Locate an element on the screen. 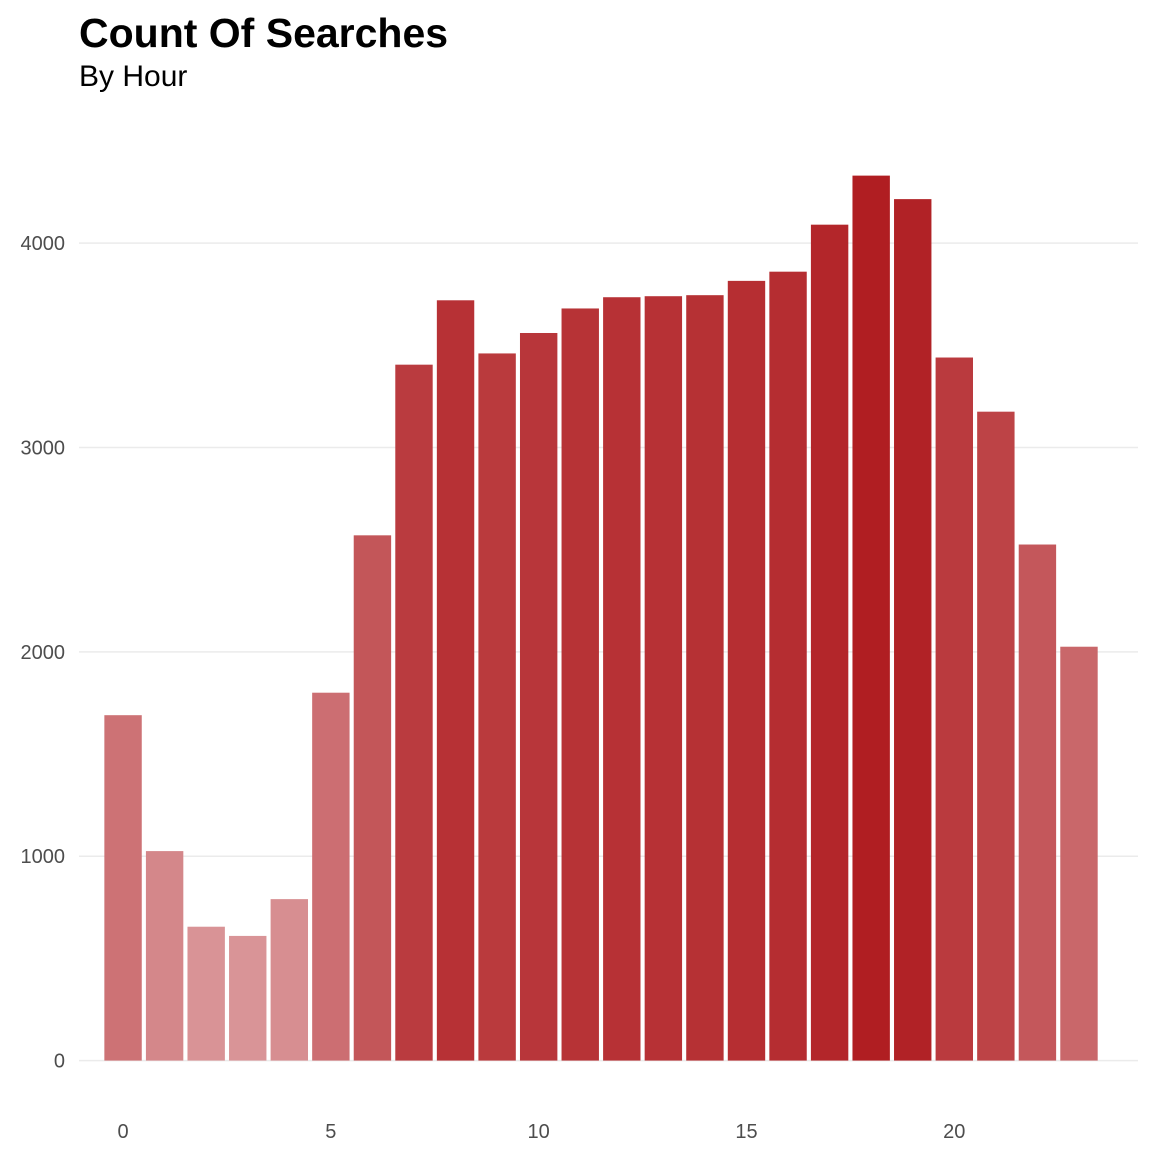 The width and height of the screenshot is (1152, 1152). x-axis: 0 5 10 15 20 is located at coordinates (541, 1132).